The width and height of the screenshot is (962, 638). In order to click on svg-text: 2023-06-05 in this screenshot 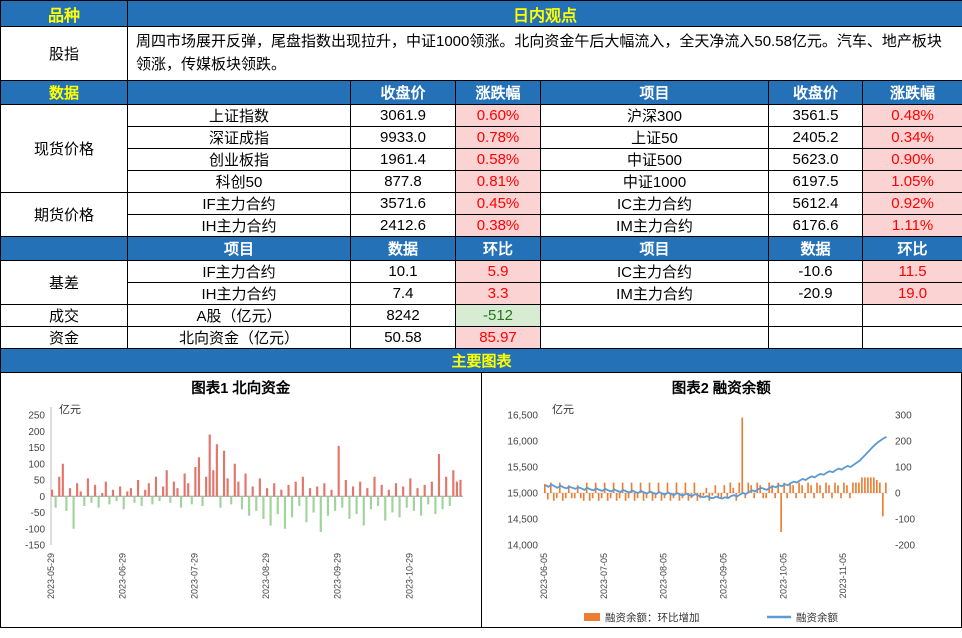, I will do `click(544, 576)`.